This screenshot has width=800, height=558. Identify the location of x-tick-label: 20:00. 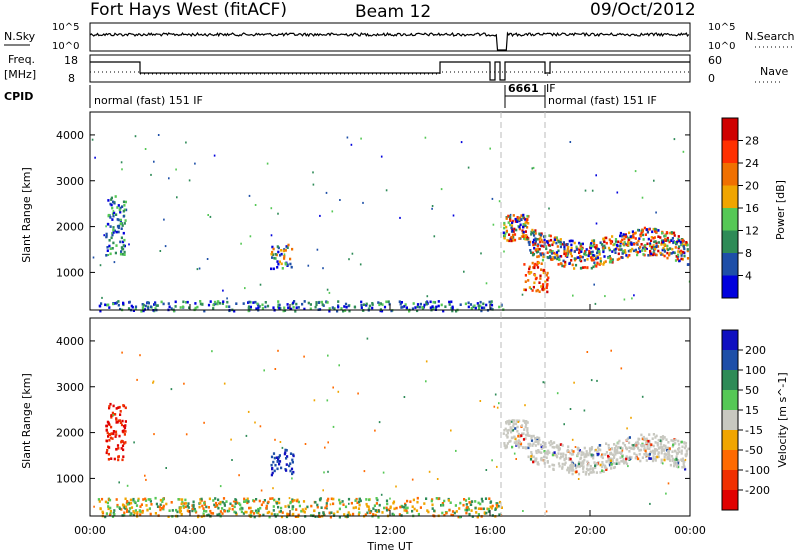
(590, 530).